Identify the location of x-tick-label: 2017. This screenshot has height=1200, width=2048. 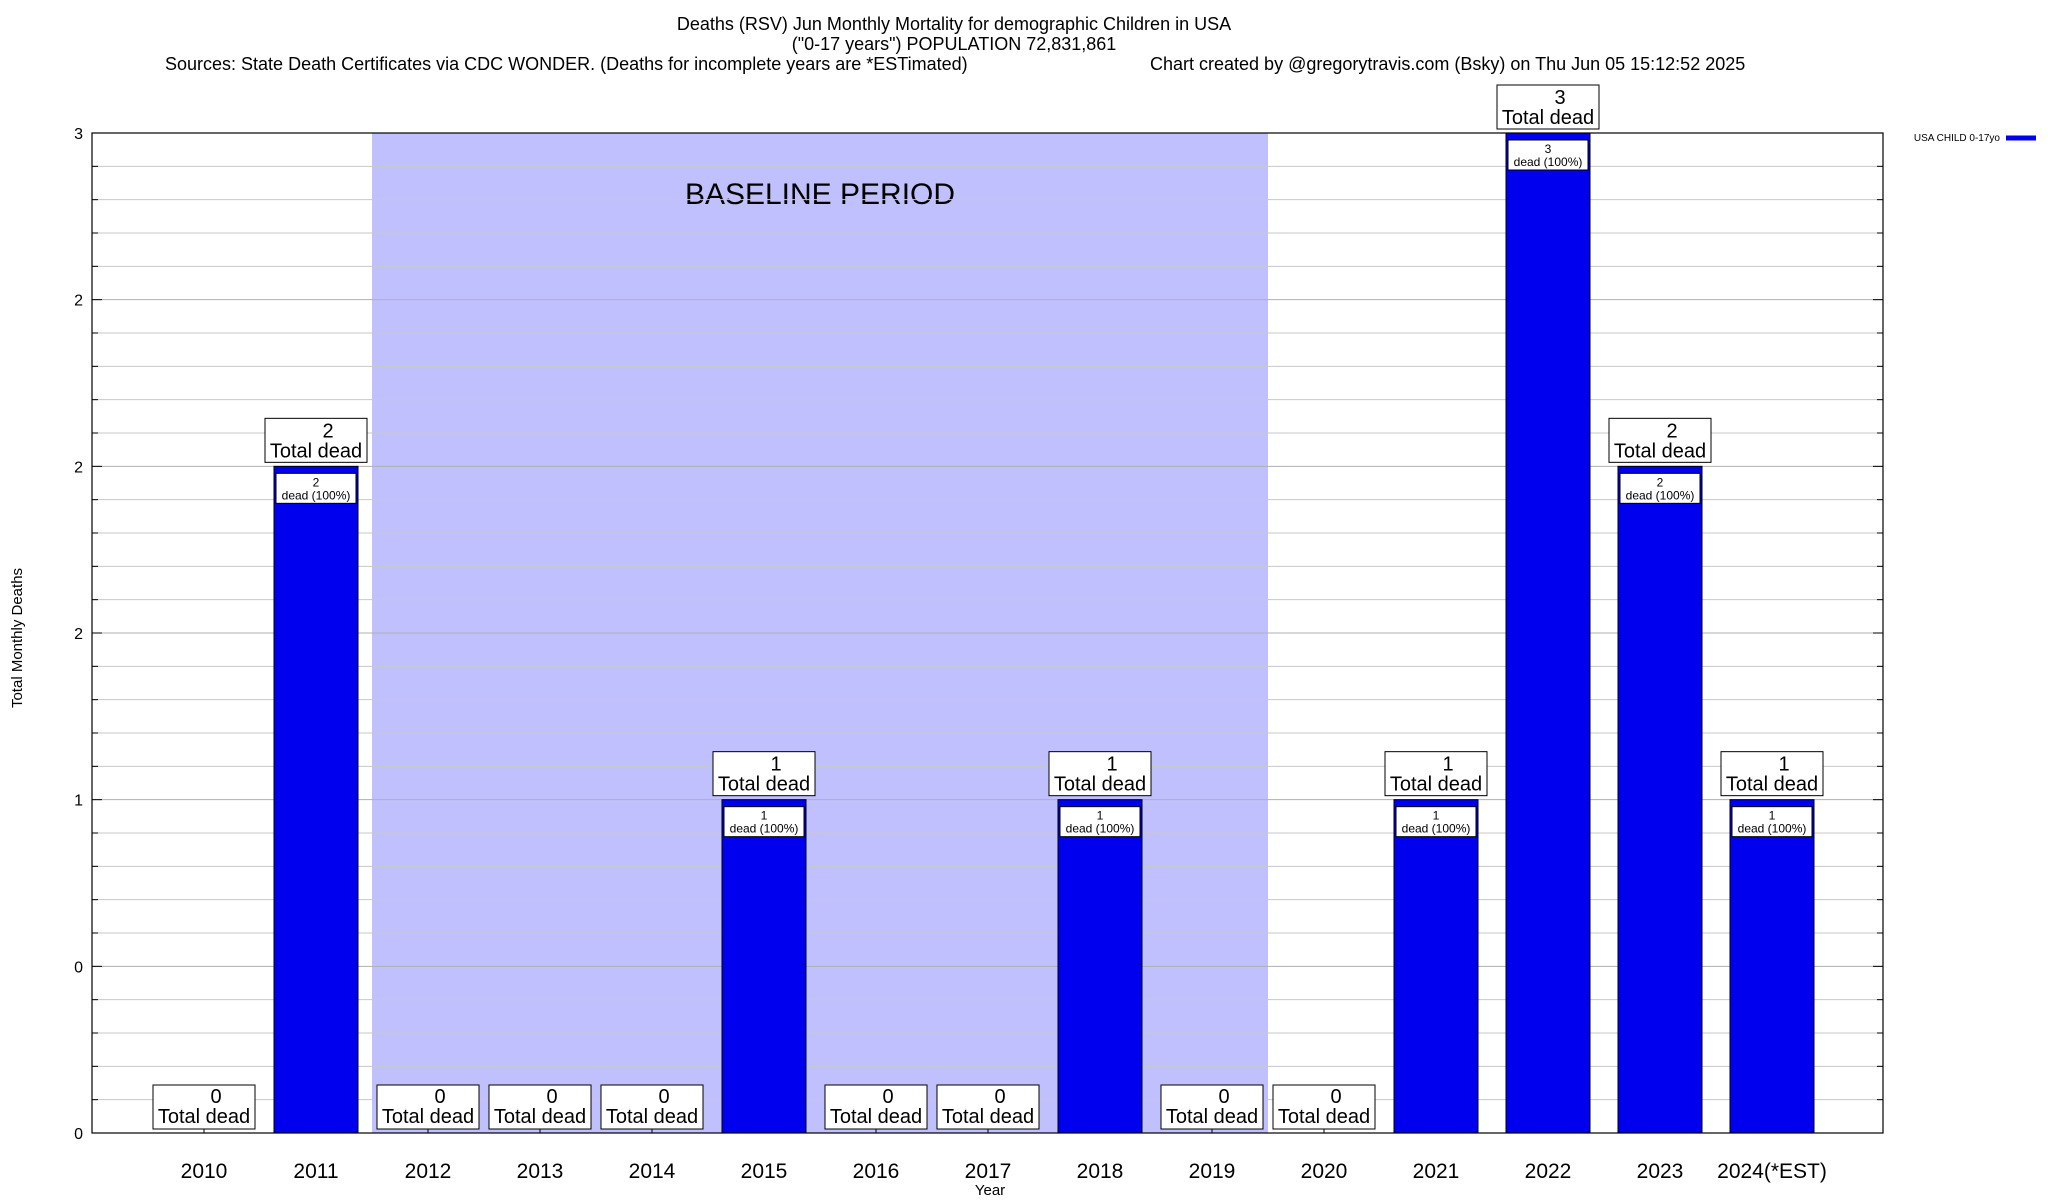
(988, 1171).